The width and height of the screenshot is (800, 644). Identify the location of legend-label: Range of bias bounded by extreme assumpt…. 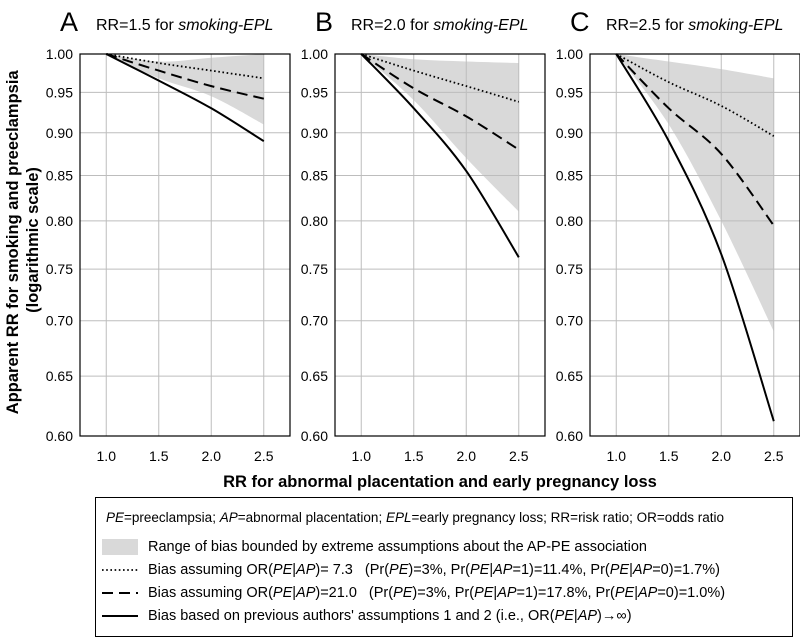
(397, 547).